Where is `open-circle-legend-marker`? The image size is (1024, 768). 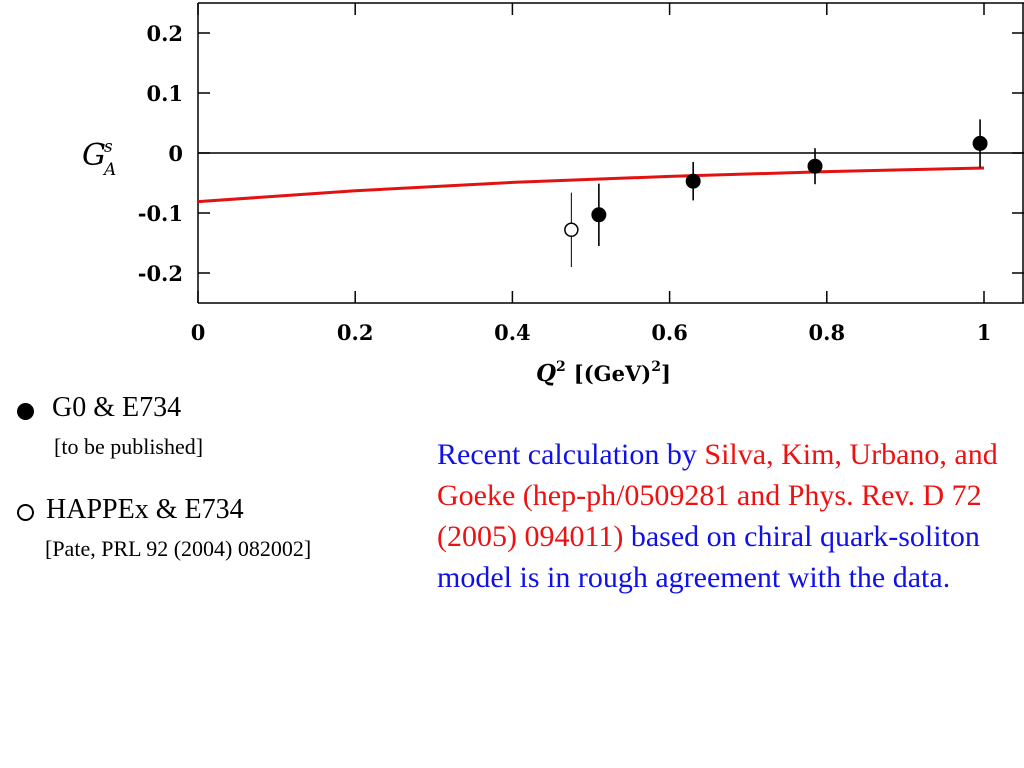
open-circle-legend-marker is located at coordinates (25, 512).